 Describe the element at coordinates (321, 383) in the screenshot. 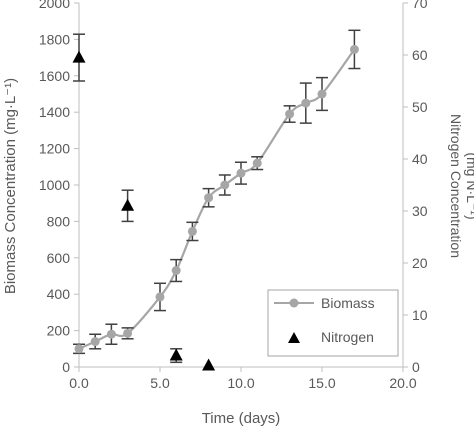

I see `x-tick-label: 15.0` at that location.